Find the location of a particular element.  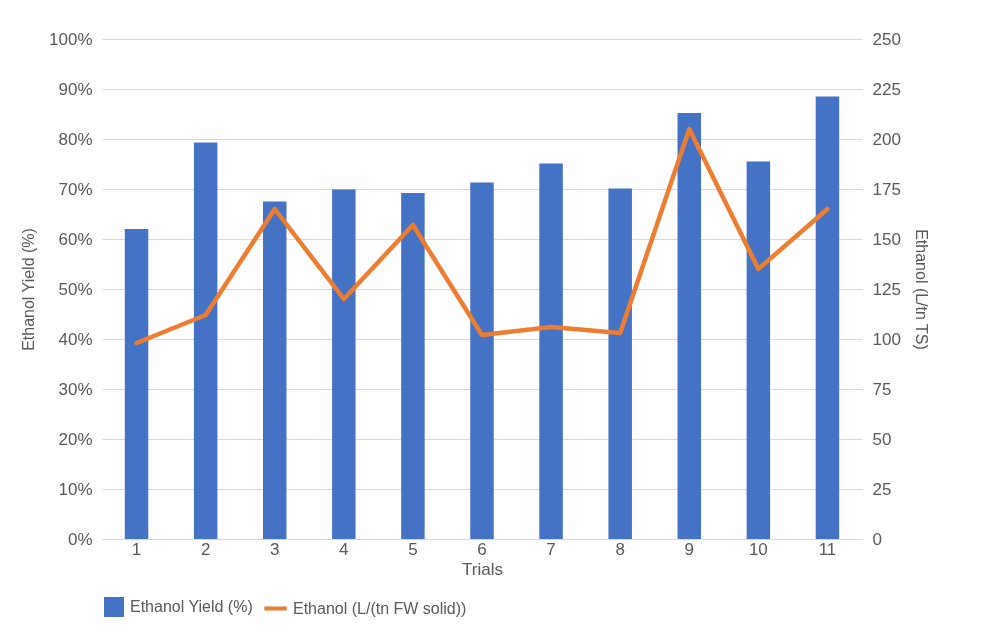

y2-tick-label: 200 is located at coordinates (886, 139).